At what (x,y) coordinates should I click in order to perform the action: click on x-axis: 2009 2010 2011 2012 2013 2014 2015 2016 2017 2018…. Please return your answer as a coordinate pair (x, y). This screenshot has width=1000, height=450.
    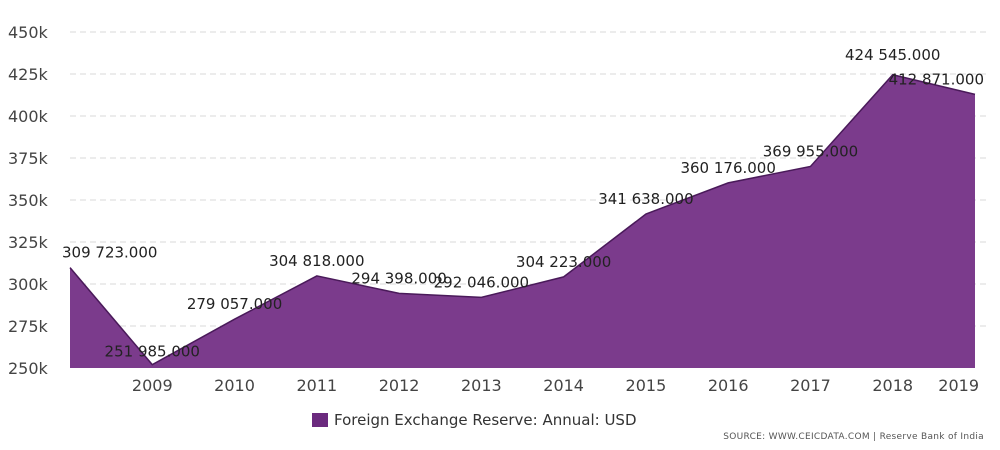
    Looking at the image, I should click on (555, 385).